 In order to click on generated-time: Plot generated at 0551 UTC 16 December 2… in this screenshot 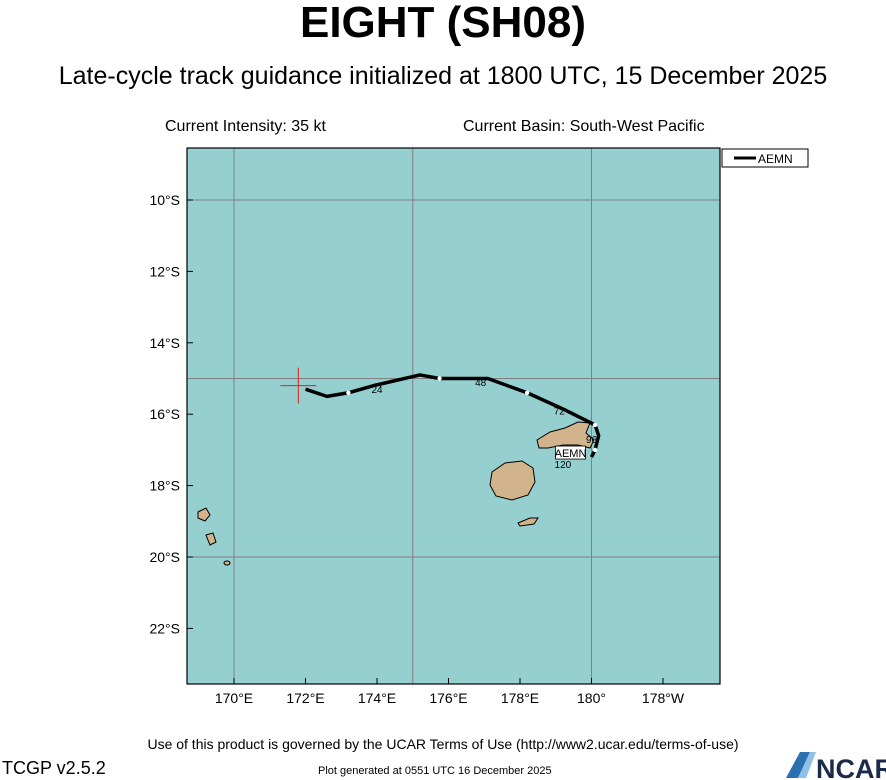, I will do `click(435, 771)`.